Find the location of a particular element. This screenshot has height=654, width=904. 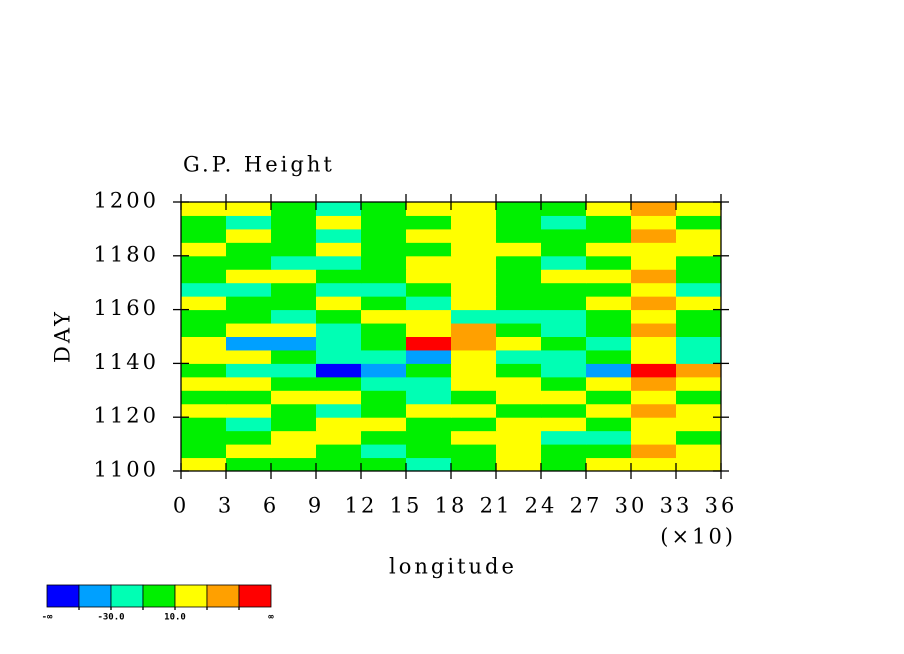

y-tick-label: 1160 is located at coordinates (126, 308).